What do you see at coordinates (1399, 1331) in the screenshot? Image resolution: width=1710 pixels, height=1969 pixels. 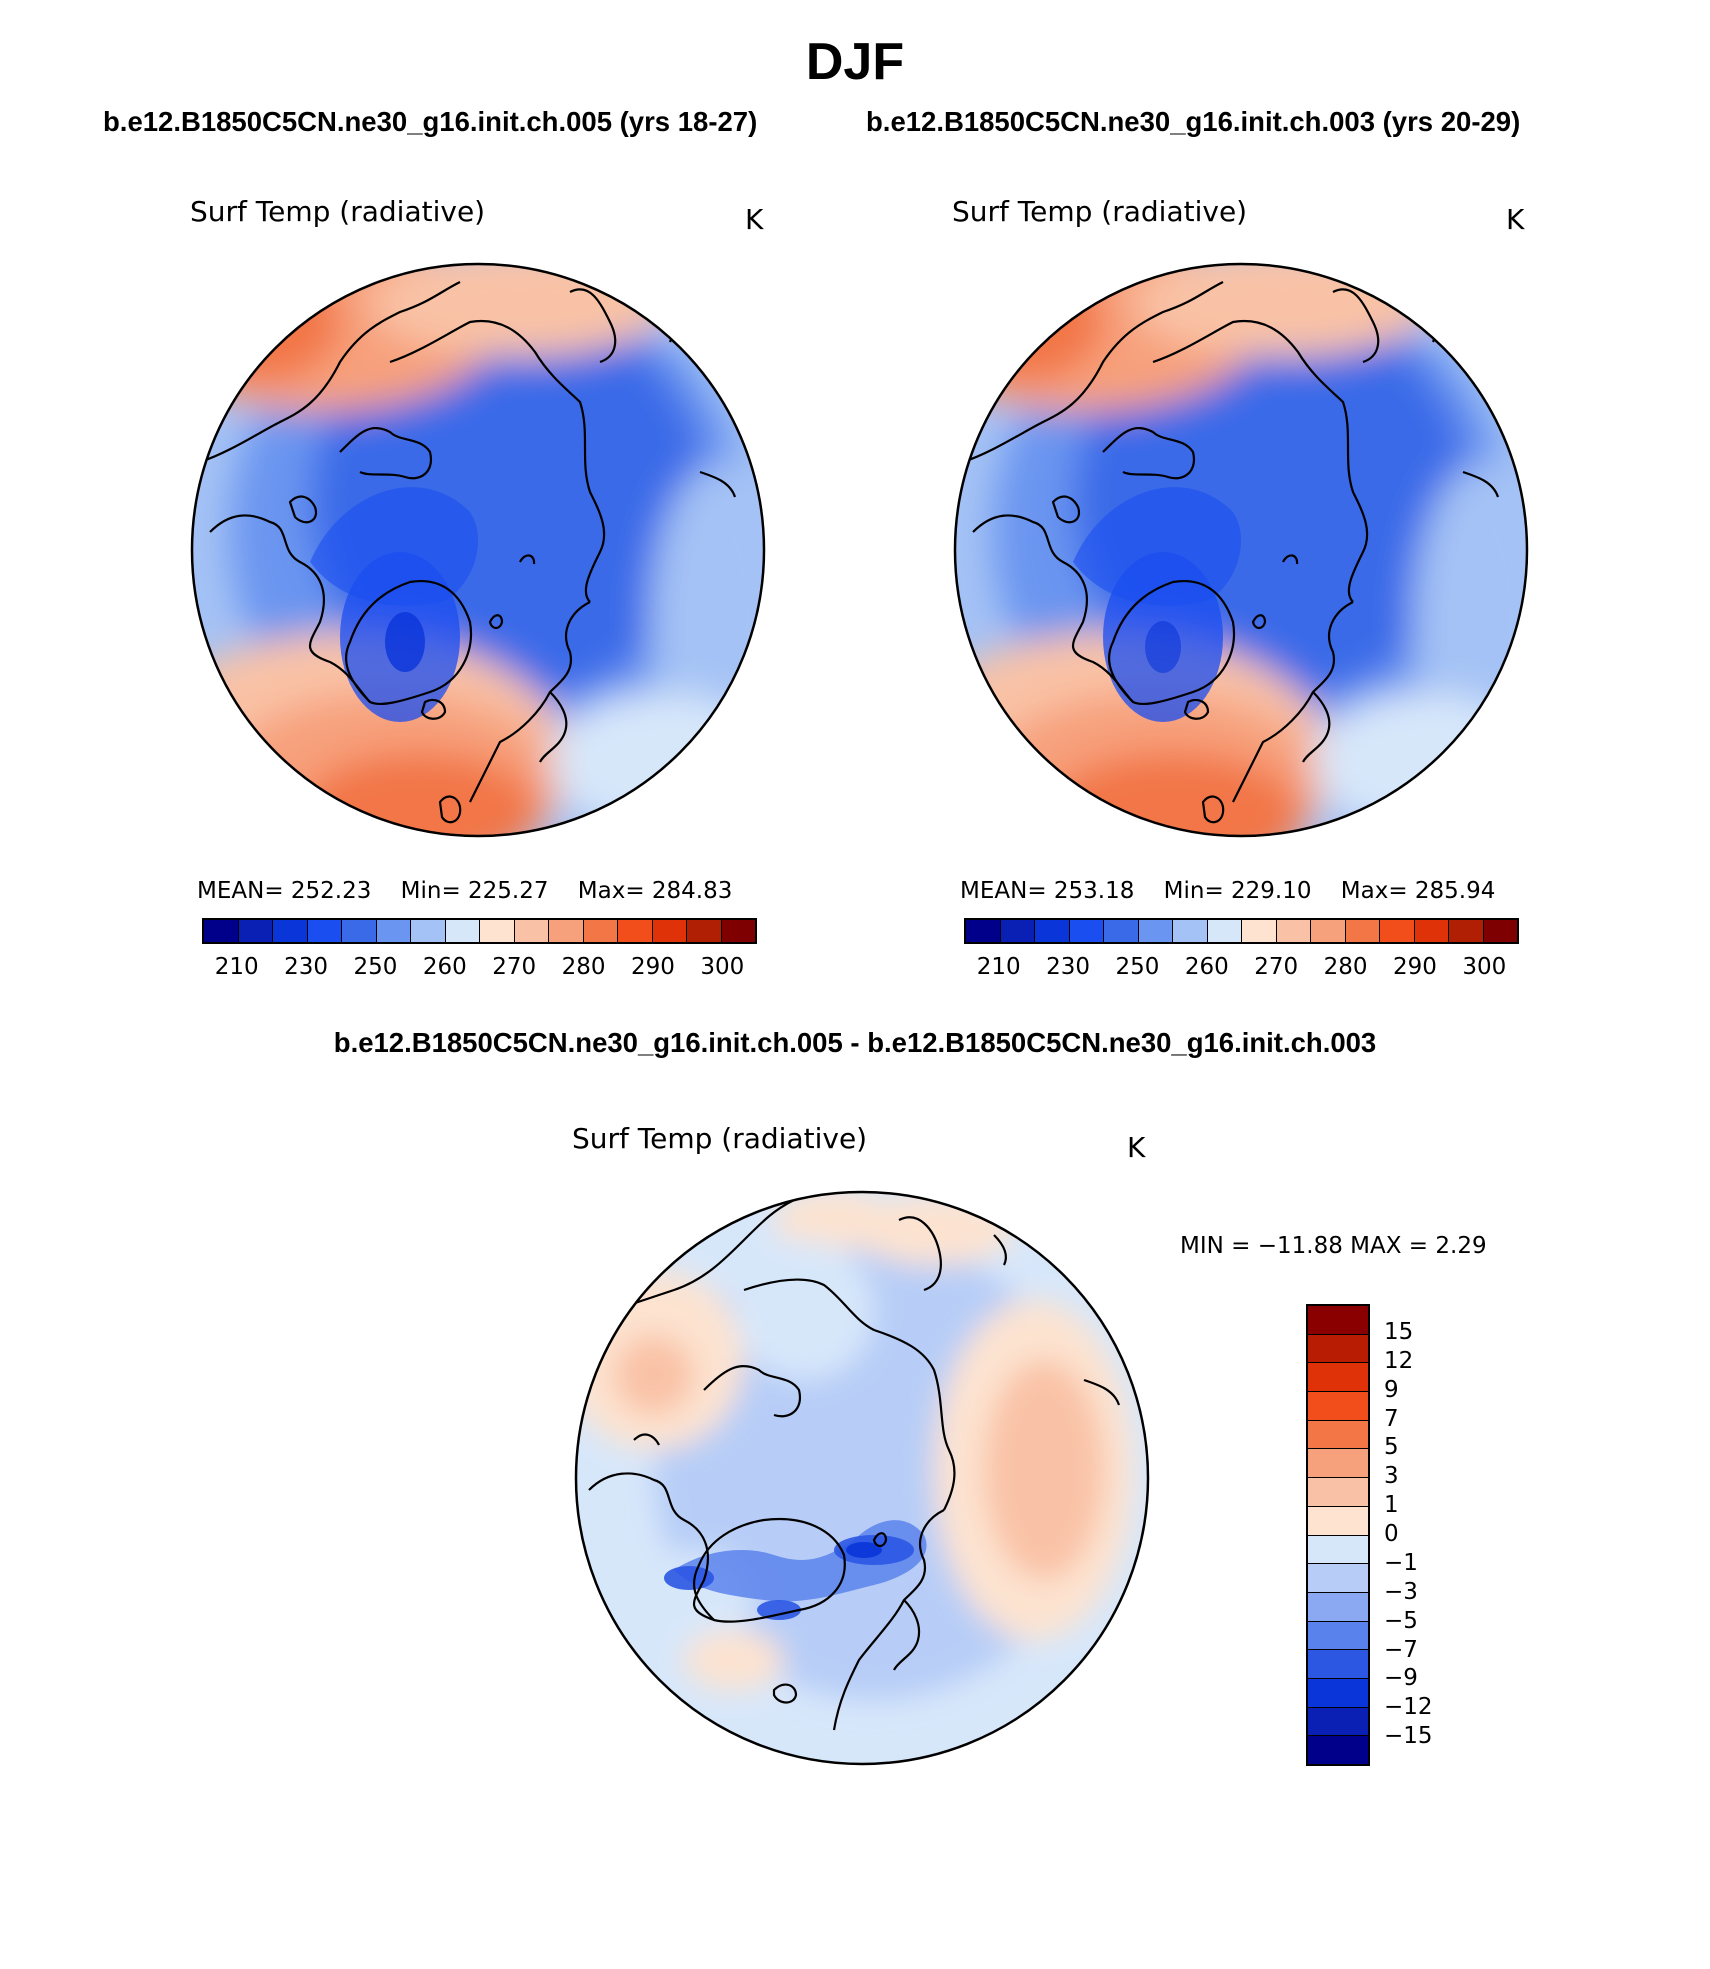 I see `colorbar-tick-label: 15` at bounding box center [1399, 1331].